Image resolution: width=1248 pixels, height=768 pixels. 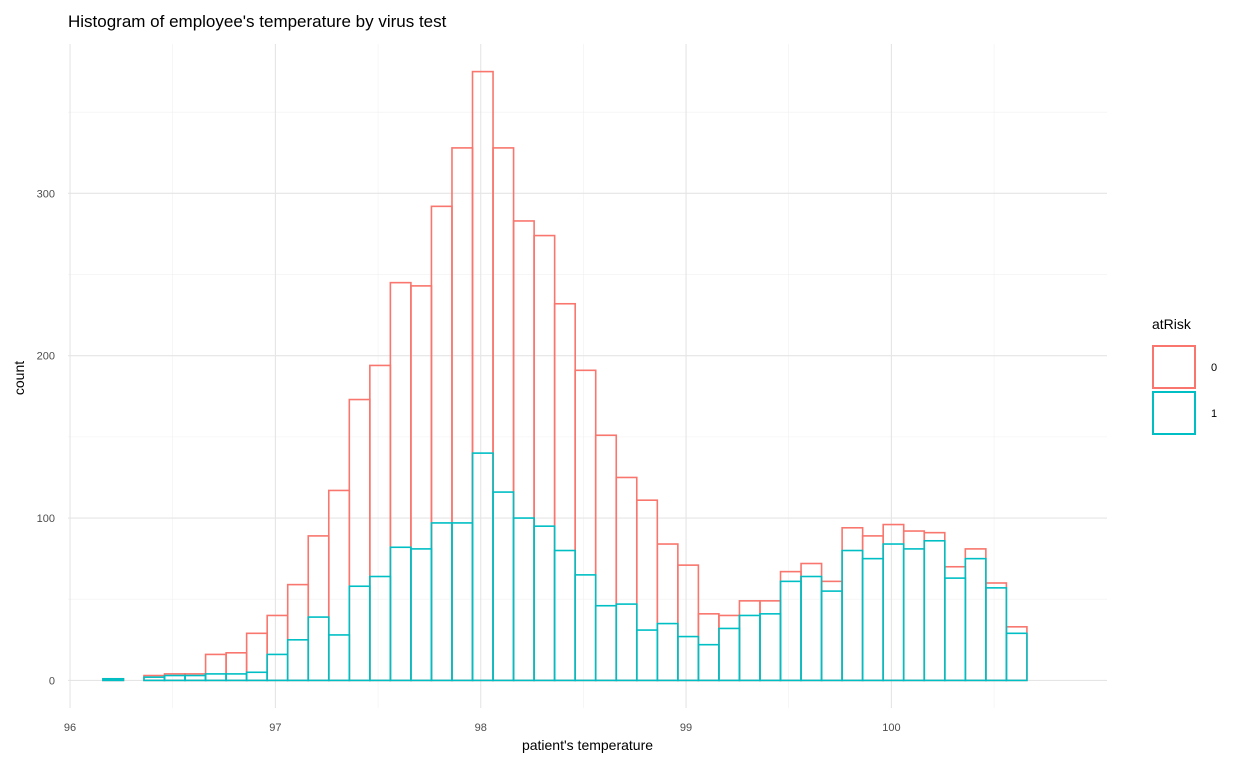 I want to click on x-axis-ticks: 96 97 98 99 100, so click(x=482, y=728).